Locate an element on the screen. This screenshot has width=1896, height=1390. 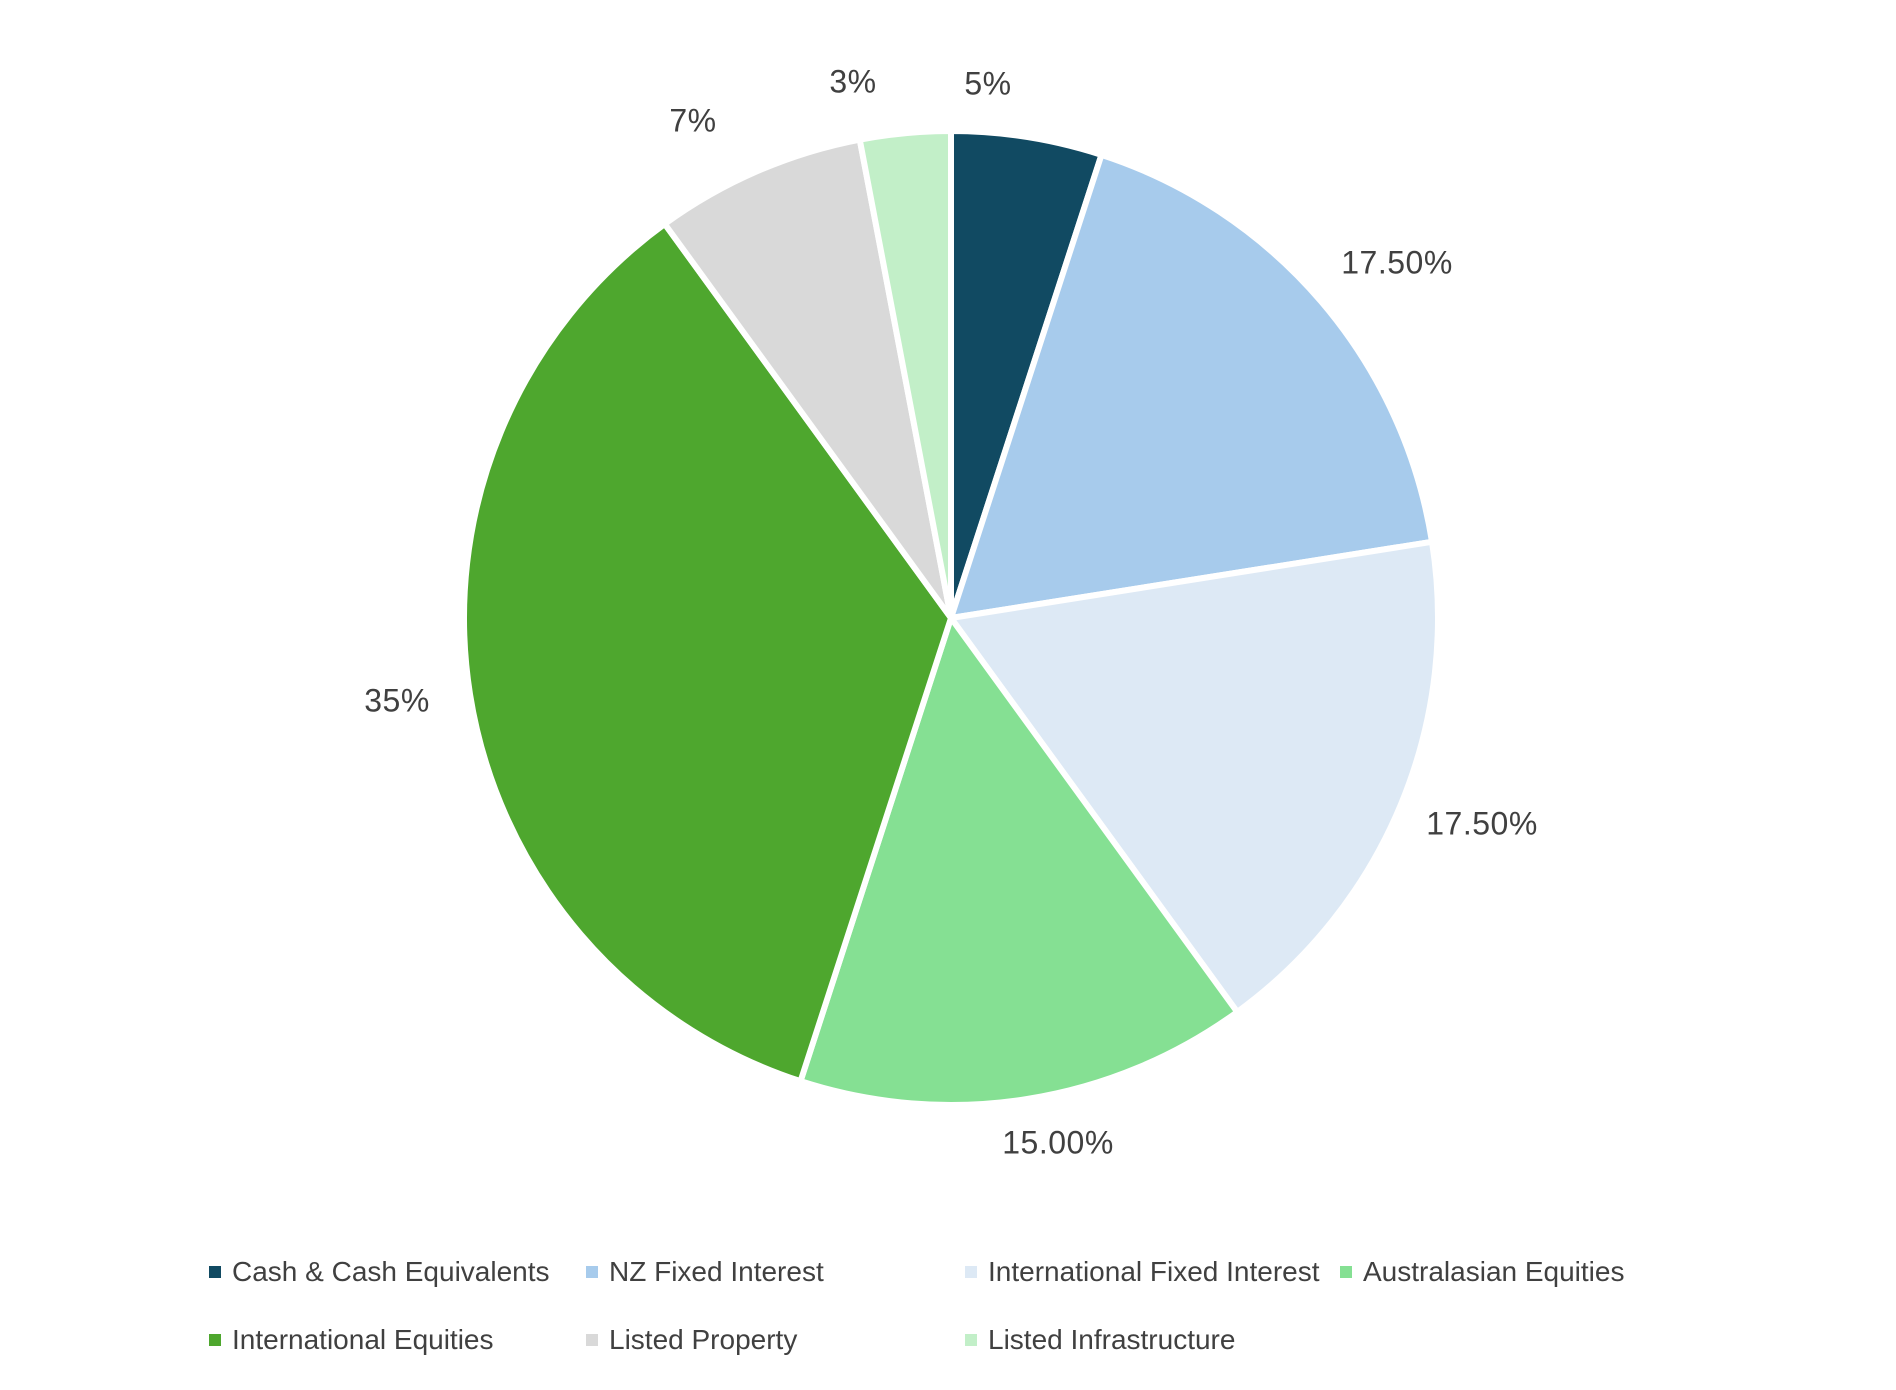
pie-slice-nz-fixed-interest is located at coordinates (1191, 386).